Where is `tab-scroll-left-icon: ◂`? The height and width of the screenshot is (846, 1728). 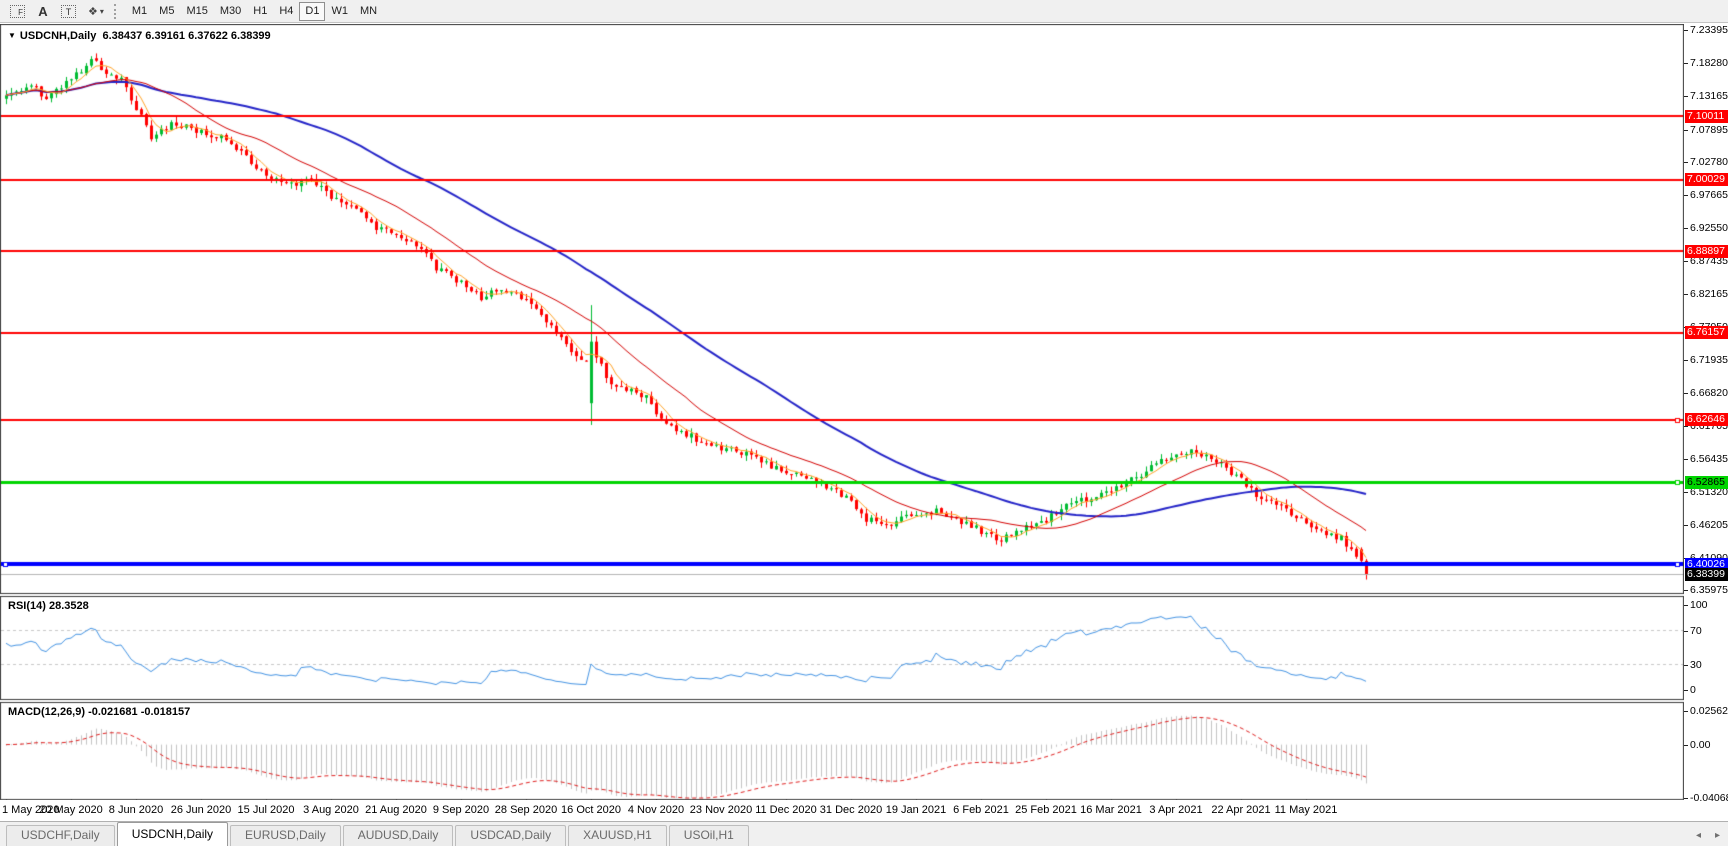 tab-scroll-left-icon: ◂ is located at coordinates (1698, 835).